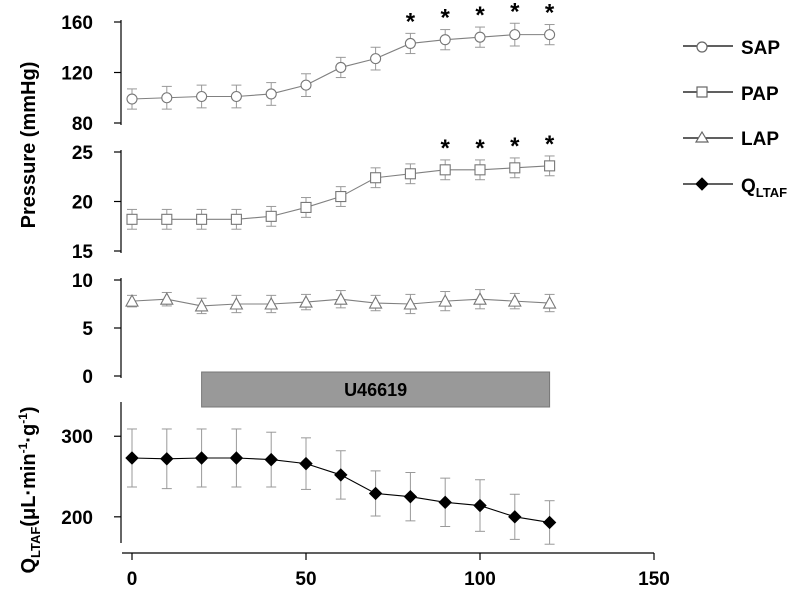 The image size is (800, 603). Describe the element at coordinates (77, 23) in the screenshot. I see `y-tick-label: 160` at that location.